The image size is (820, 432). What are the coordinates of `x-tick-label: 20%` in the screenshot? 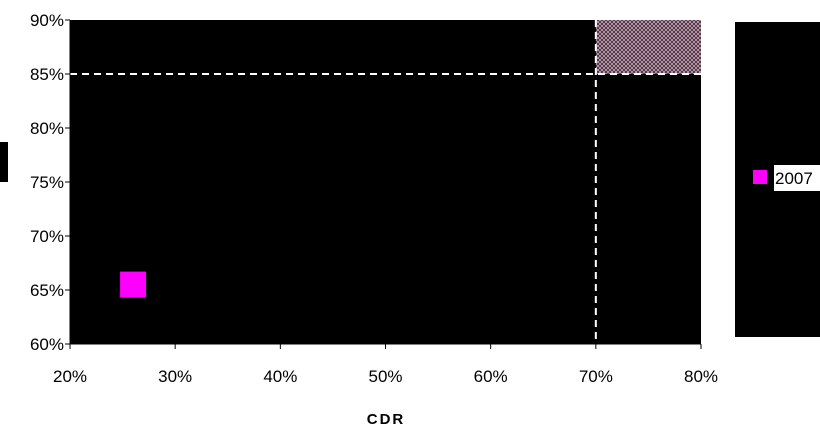 It's located at (70, 376).